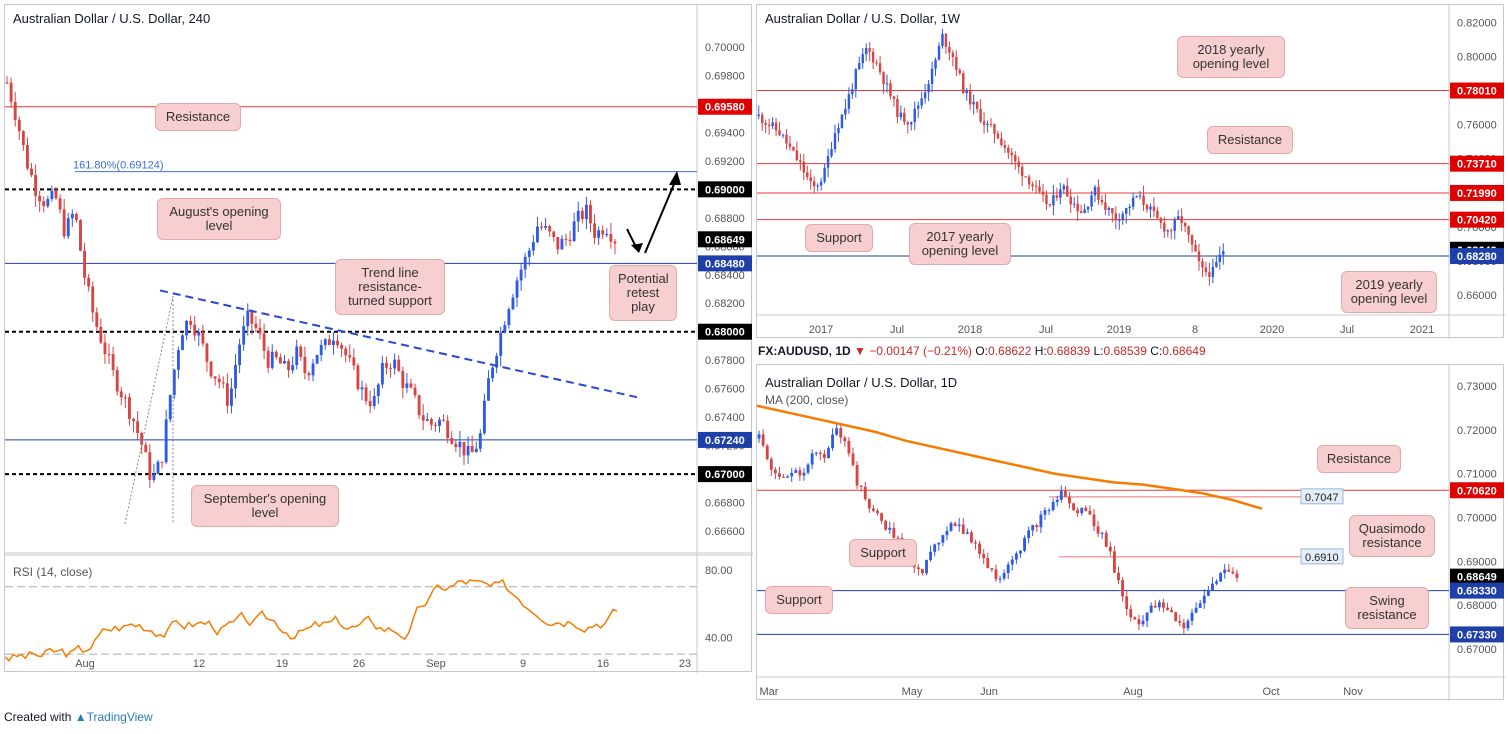  Describe the element at coordinates (1098, 351) in the screenshot. I see `ohlc-l-label: L:` at that location.